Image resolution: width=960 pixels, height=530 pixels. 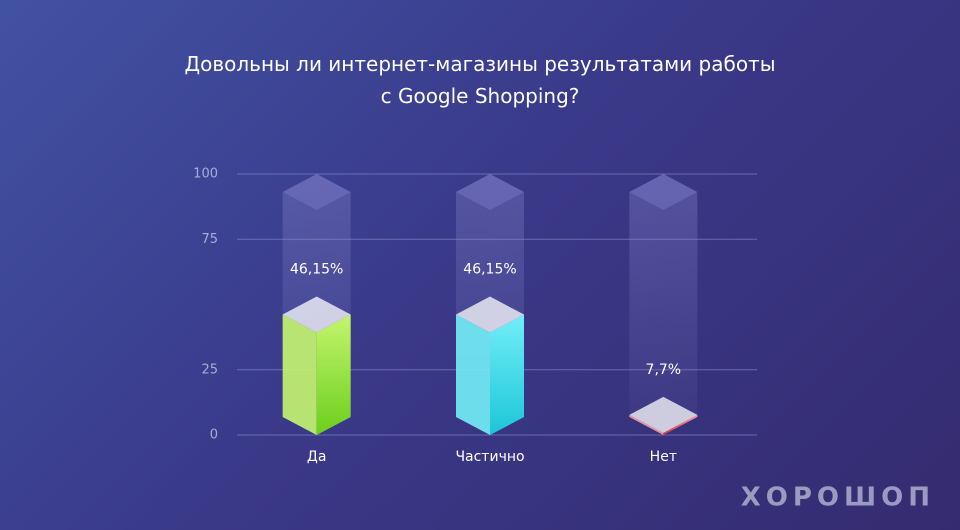 I want to click on x-tick-label: Частично, so click(x=489, y=457).